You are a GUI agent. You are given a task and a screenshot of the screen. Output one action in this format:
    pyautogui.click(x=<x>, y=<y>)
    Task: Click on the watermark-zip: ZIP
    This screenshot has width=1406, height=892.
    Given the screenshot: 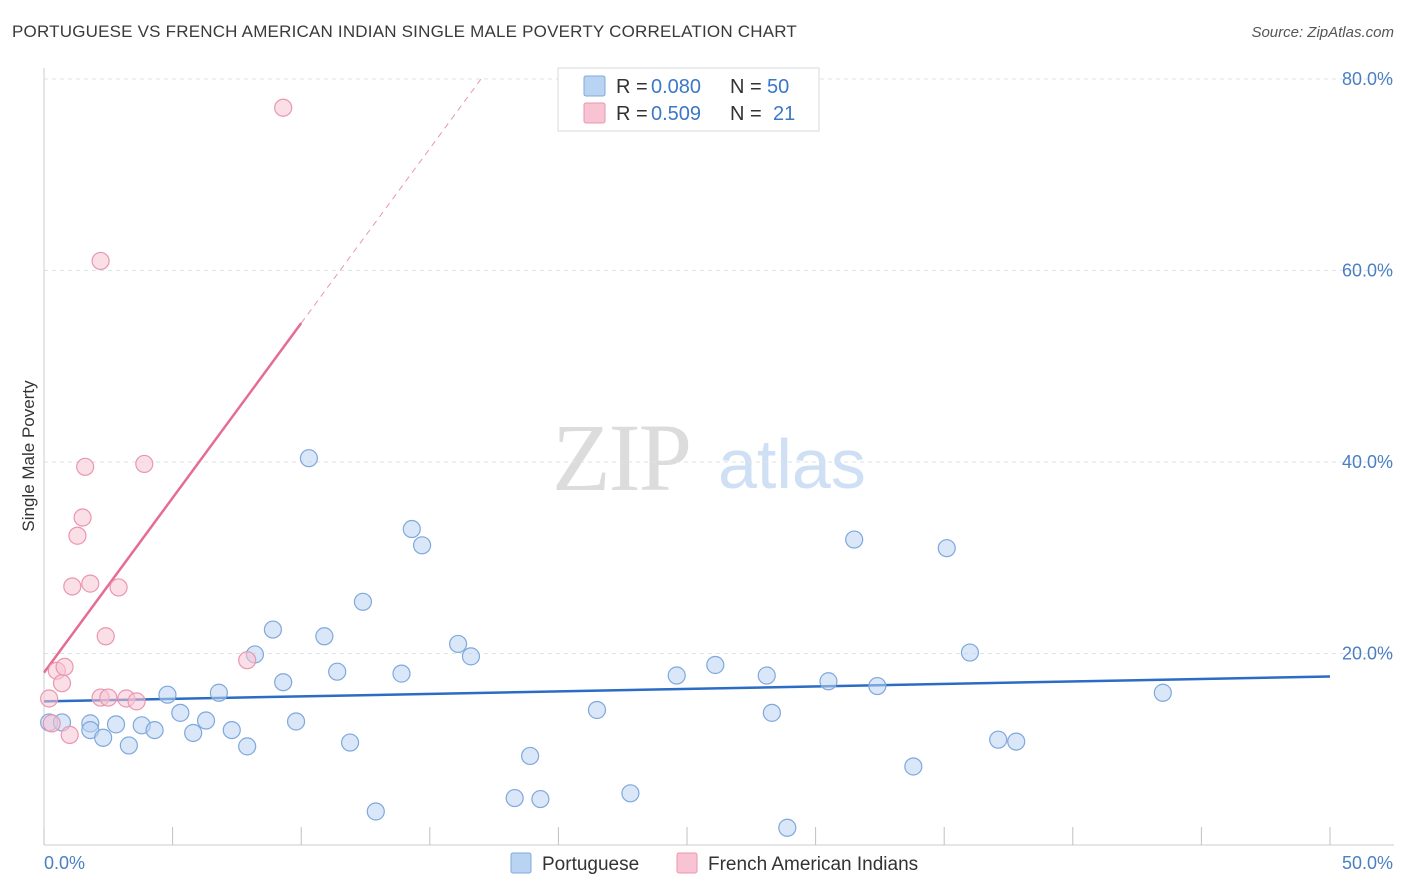 What is the action you would take?
    pyautogui.click(x=621, y=457)
    